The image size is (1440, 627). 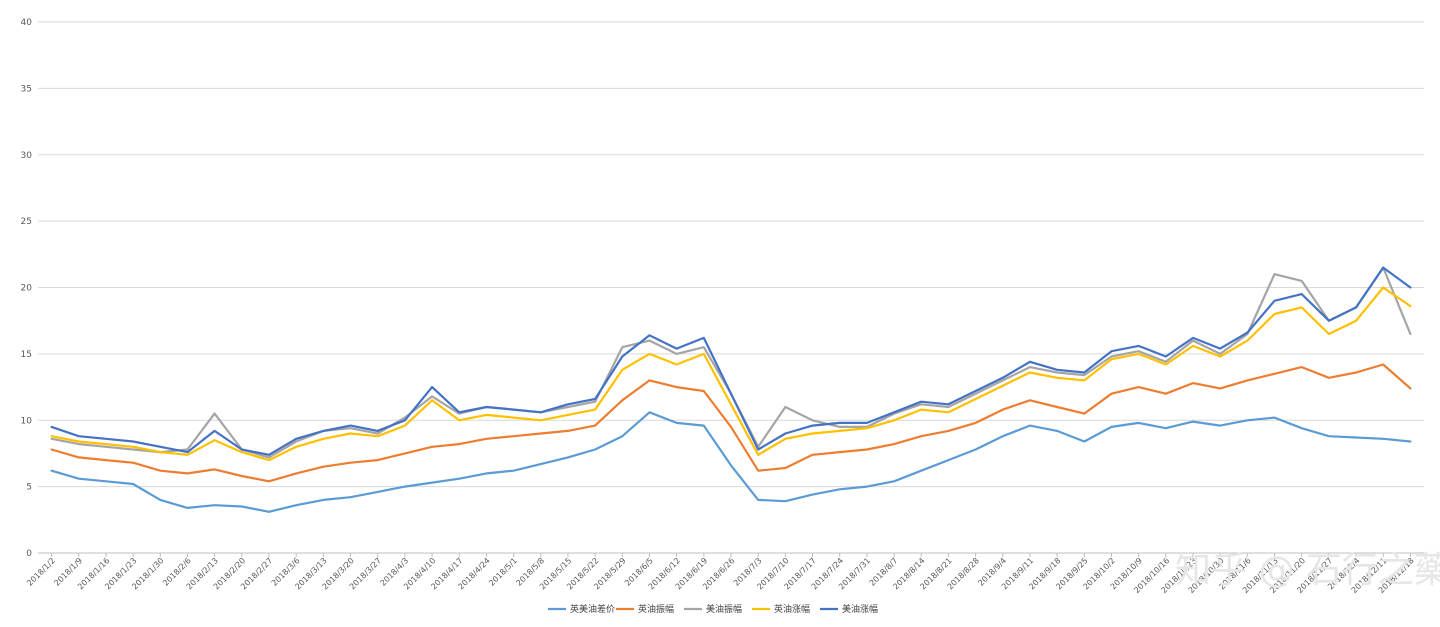 What do you see at coordinates (592, 609) in the screenshot?
I see `legend-label: 英美油差价` at bounding box center [592, 609].